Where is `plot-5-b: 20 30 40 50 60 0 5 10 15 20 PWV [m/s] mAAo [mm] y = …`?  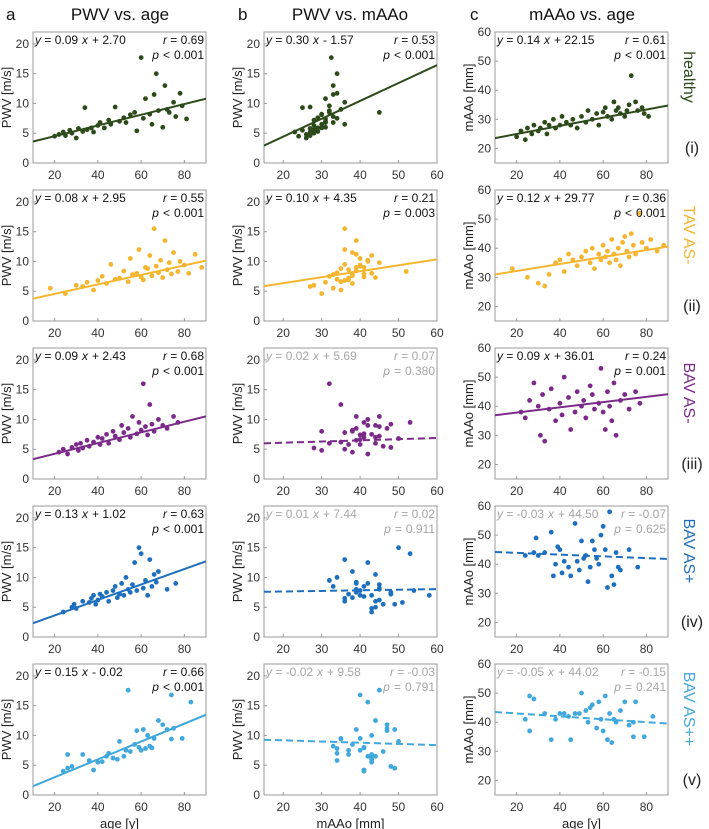 plot-5-b: 20 30 40 50 60 0 5 10 15 20 PWV [m/s] mAAo [mm] y = … is located at coordinates (337, 746).